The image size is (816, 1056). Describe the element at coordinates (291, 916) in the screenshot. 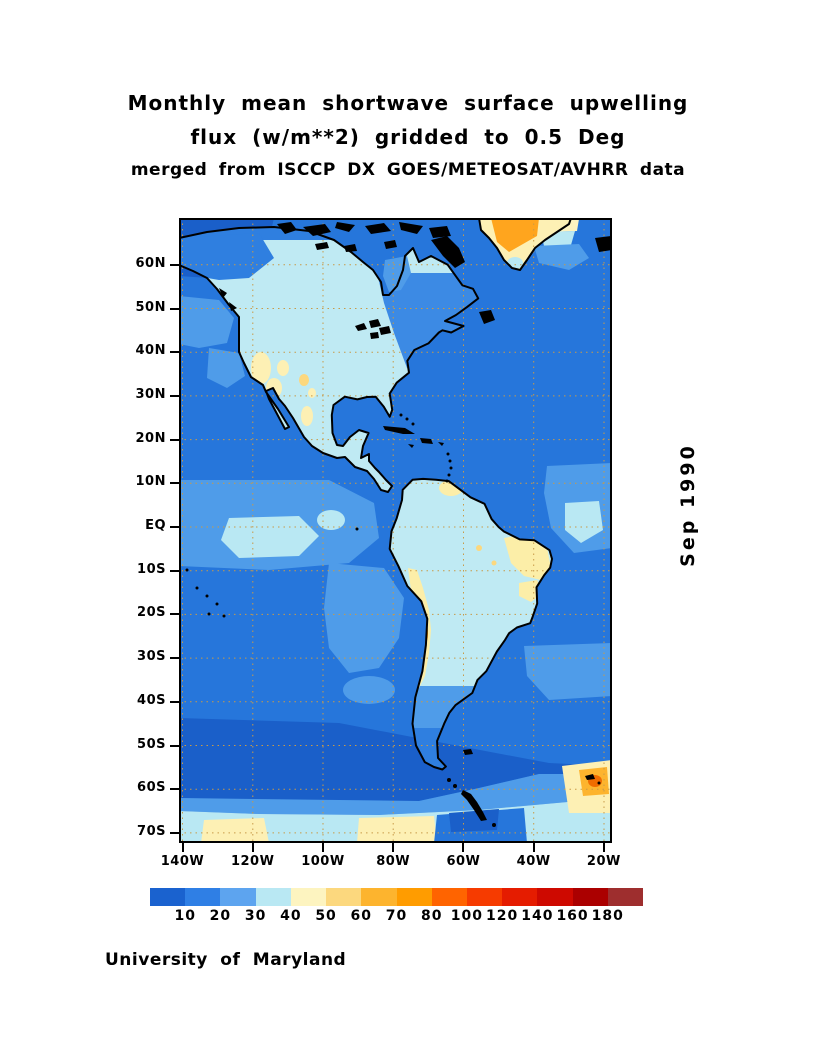

I see `colorbar-tick-label: 40` at that location.